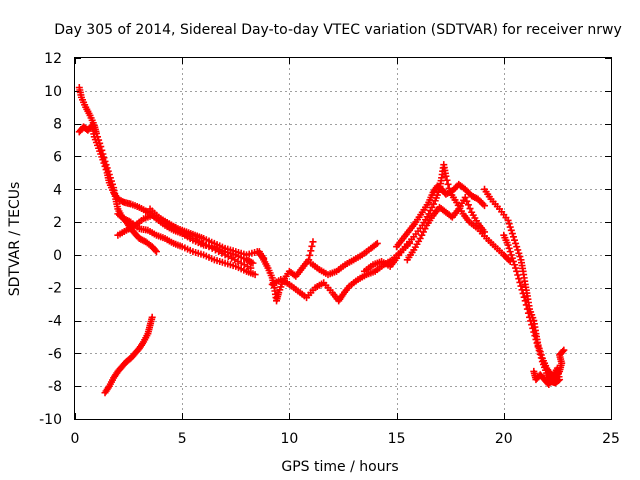 The height and width of the screenshot is (480, 640). What do you see at coordinates (57, 256) in the screenshot?
I see `y-tick-label: 0` at bounding box center [57, 256].